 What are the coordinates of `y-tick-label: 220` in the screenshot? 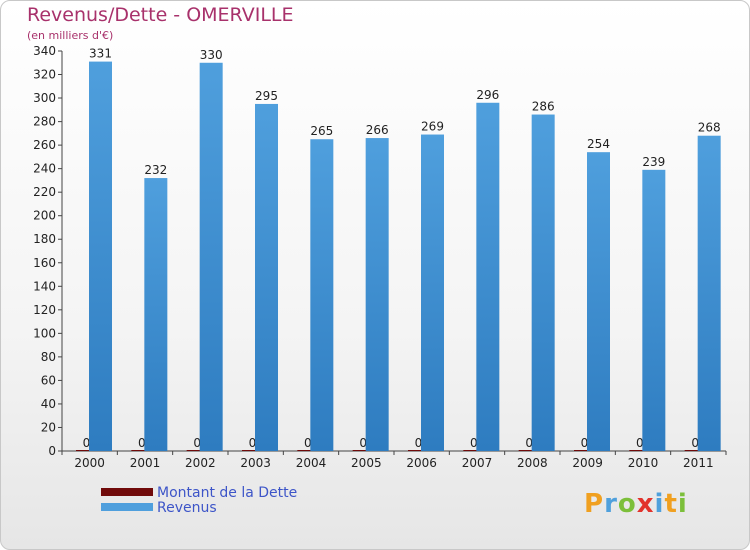 It's located at (44, 192).